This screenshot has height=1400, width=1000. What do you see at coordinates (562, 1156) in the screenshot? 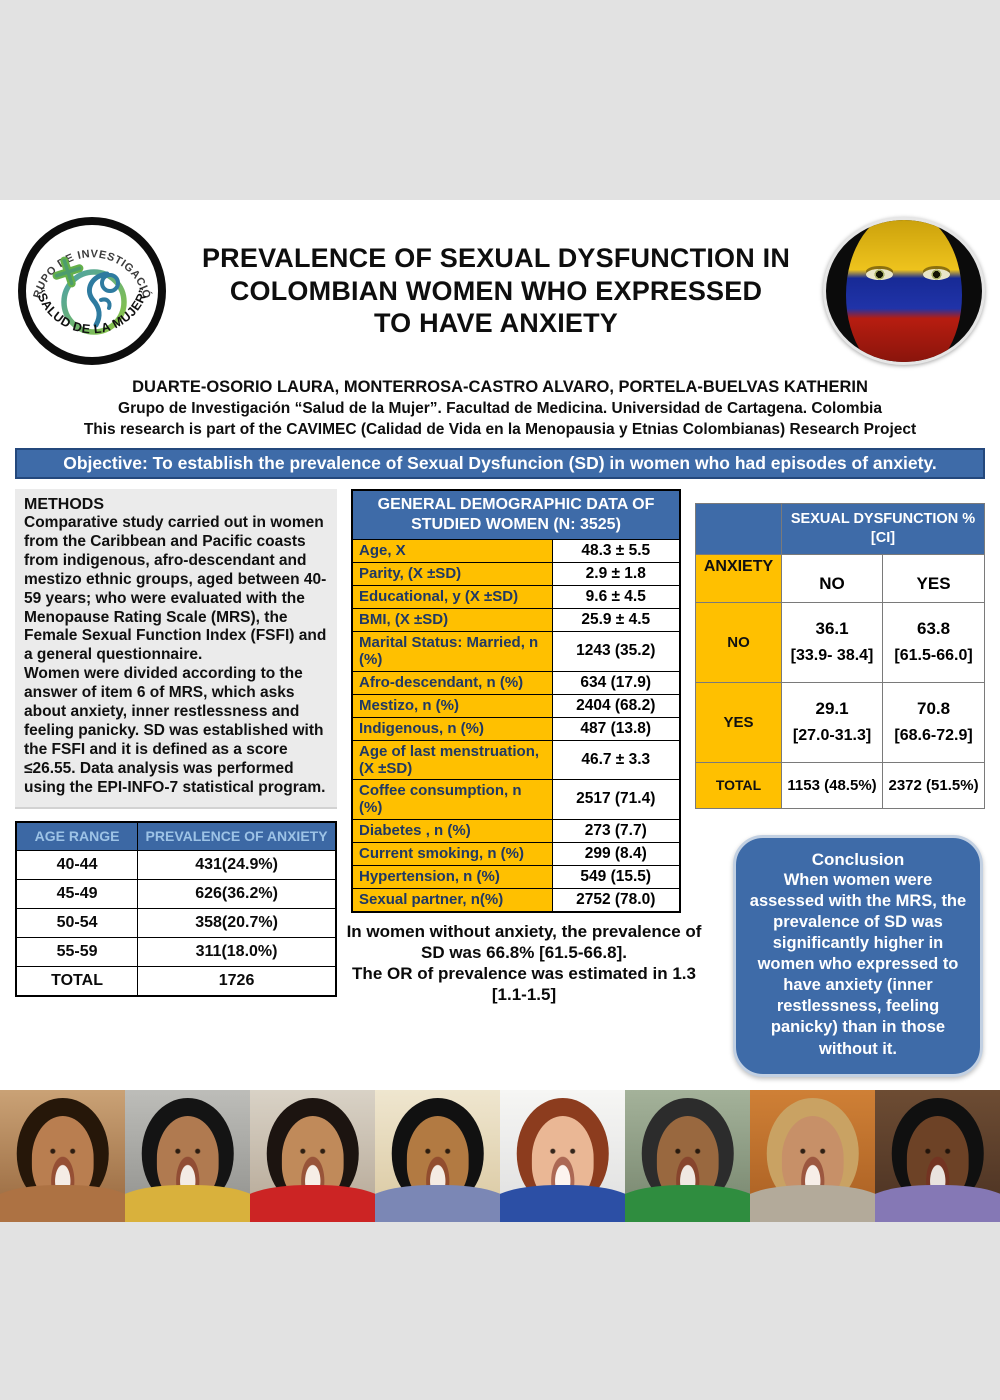
I see `photo-red-haired-woman-blue-shirt` at bounding box center [562, 1156].